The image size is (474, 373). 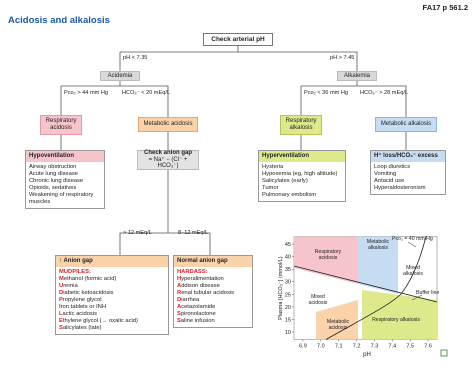 I want to click on region-resp-acidosis, so click(x=326, y=260).